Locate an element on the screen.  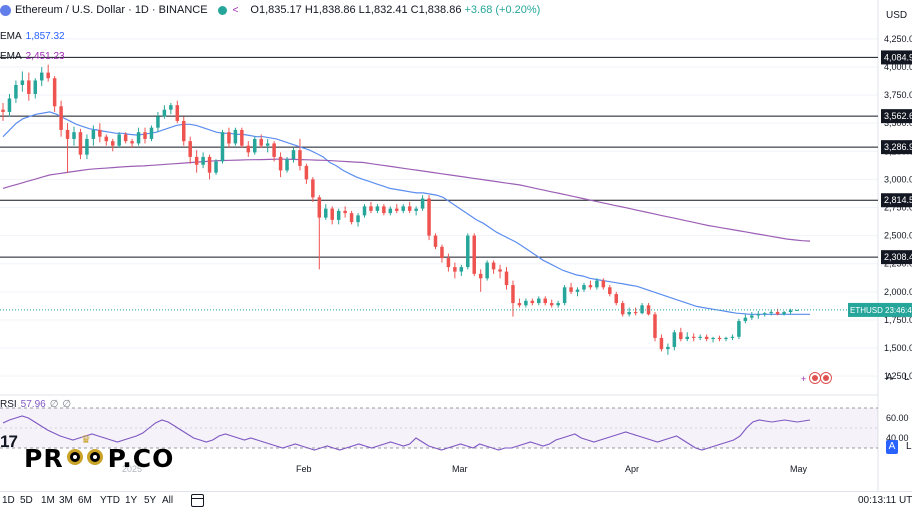
timeframe-1d: 1D is located at coordinates (8, 500).